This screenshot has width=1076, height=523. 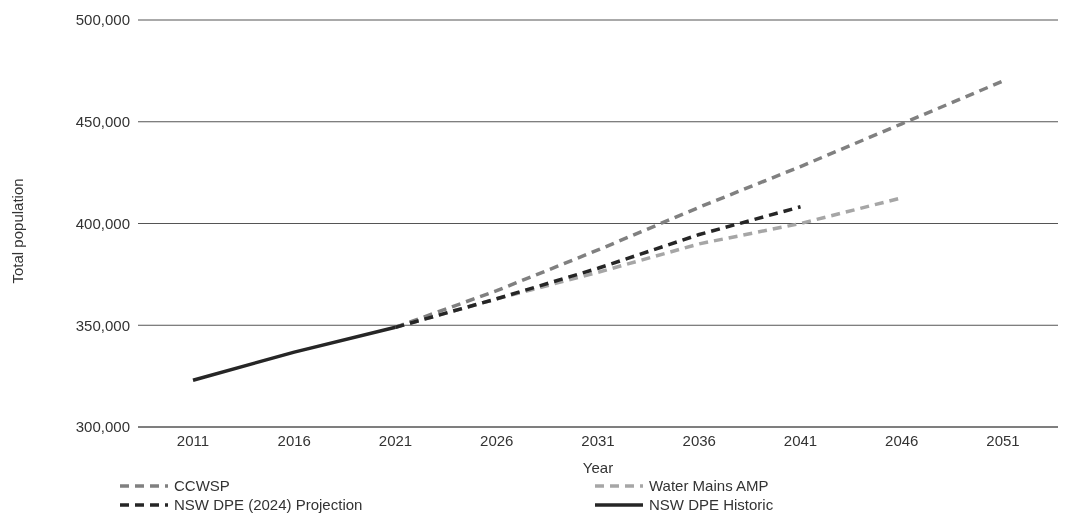 What do you see at coordinates (709, 485) in the screenshot?
I see `legend-label: Water Mains AMP` at bounding box center [709, 485].